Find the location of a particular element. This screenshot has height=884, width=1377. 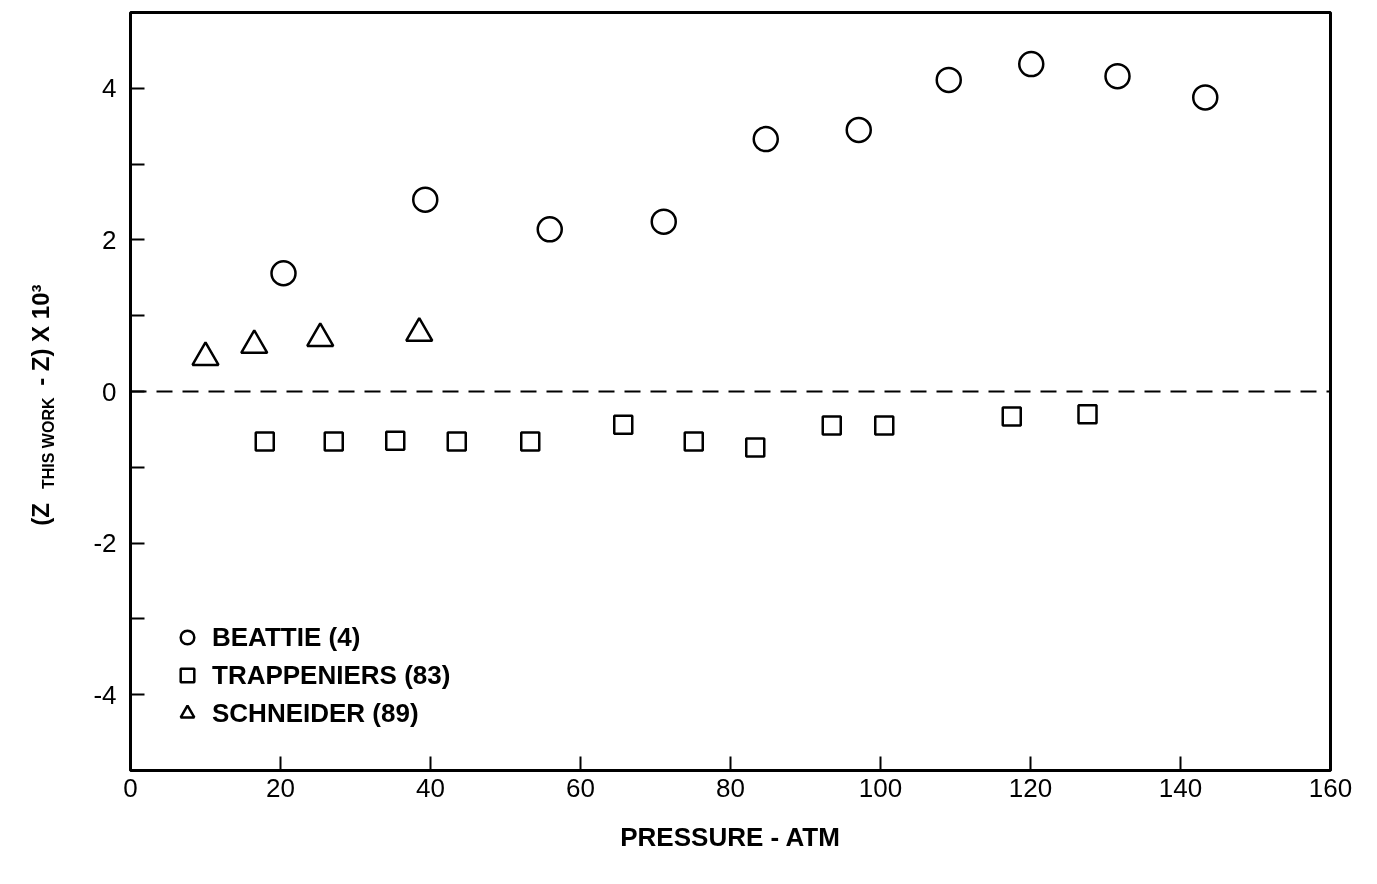

x-tick-label: 140 is located at coordinates (1180, 787).